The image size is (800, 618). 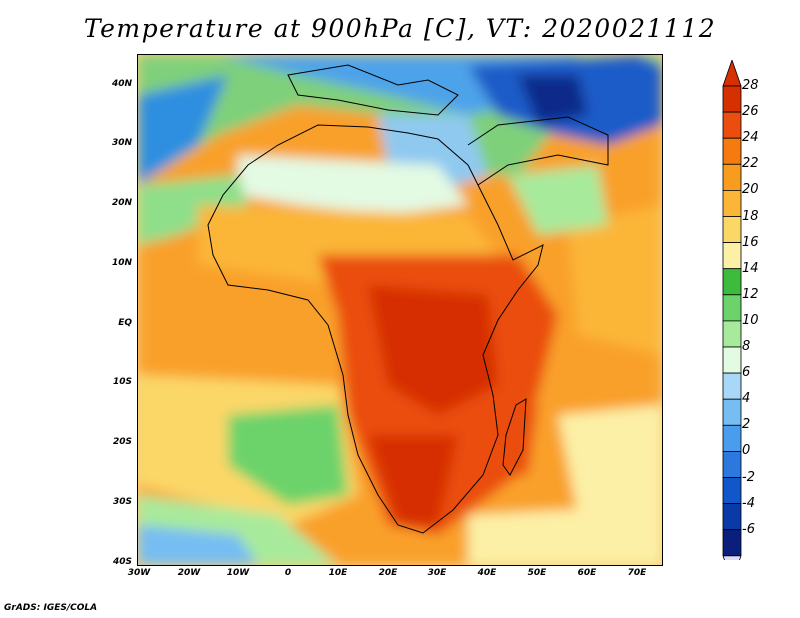 I want to click on colorbar-label: 16, so click(x=750, y=242).